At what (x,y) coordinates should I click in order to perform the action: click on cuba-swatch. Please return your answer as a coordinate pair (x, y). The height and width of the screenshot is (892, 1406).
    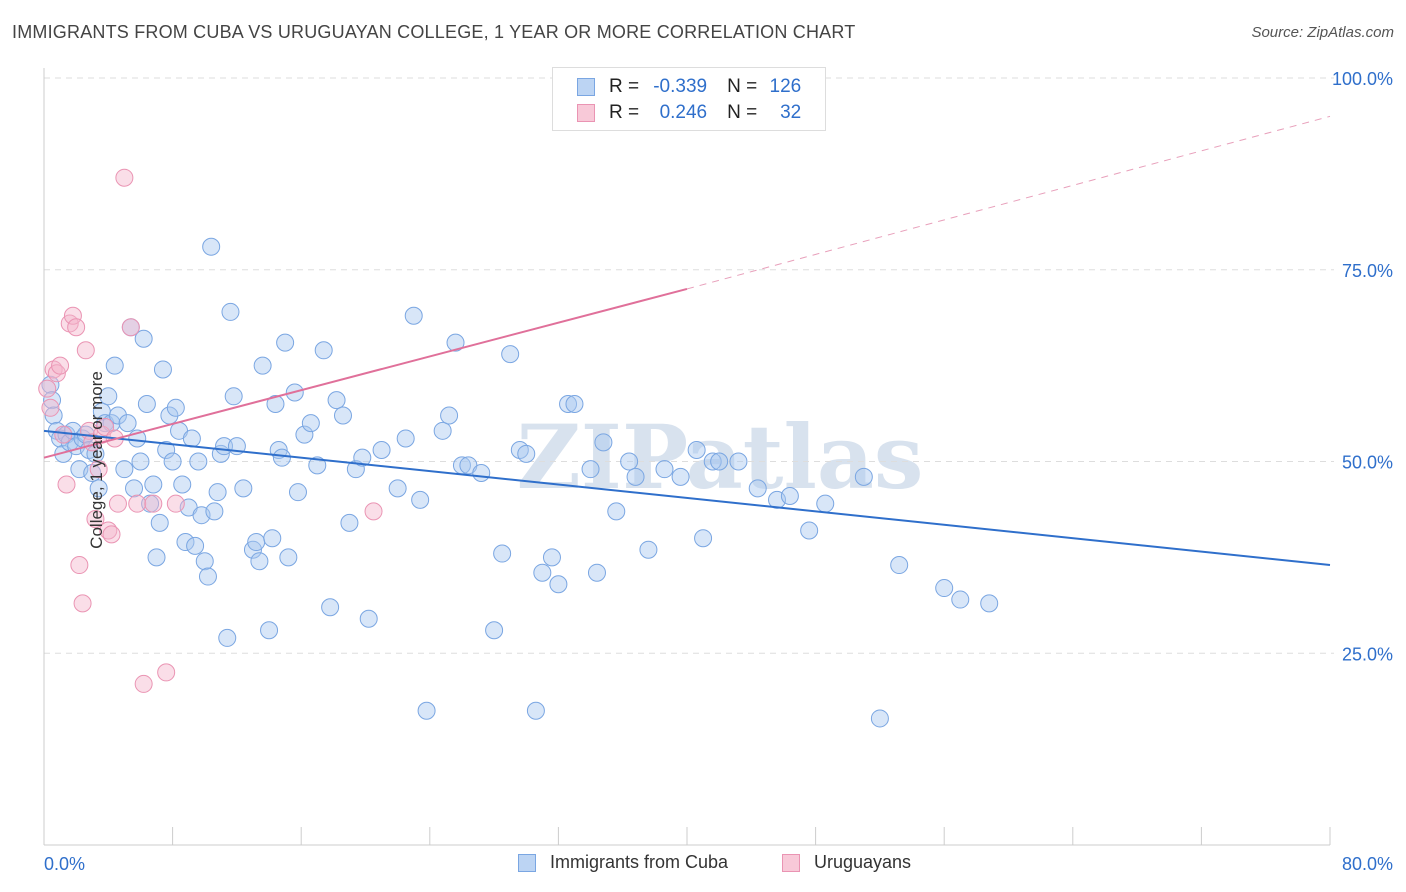
    Looking at the image, I should click on (586, 87).